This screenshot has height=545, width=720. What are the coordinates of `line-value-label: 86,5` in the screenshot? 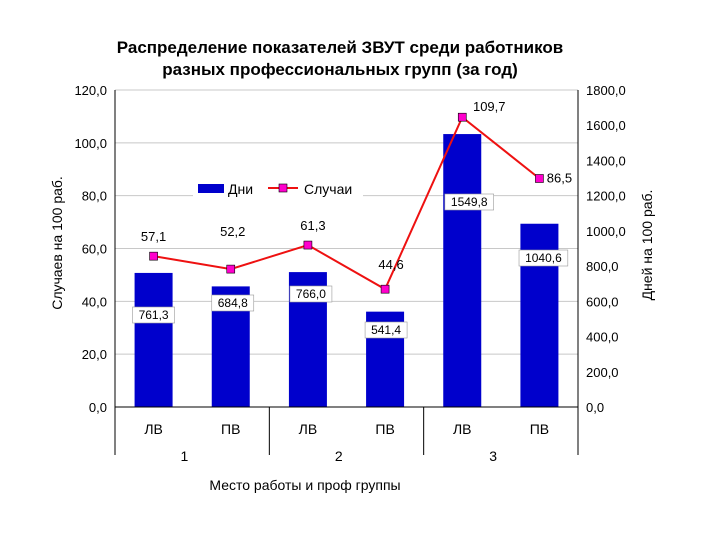 It's located at (559, 177).